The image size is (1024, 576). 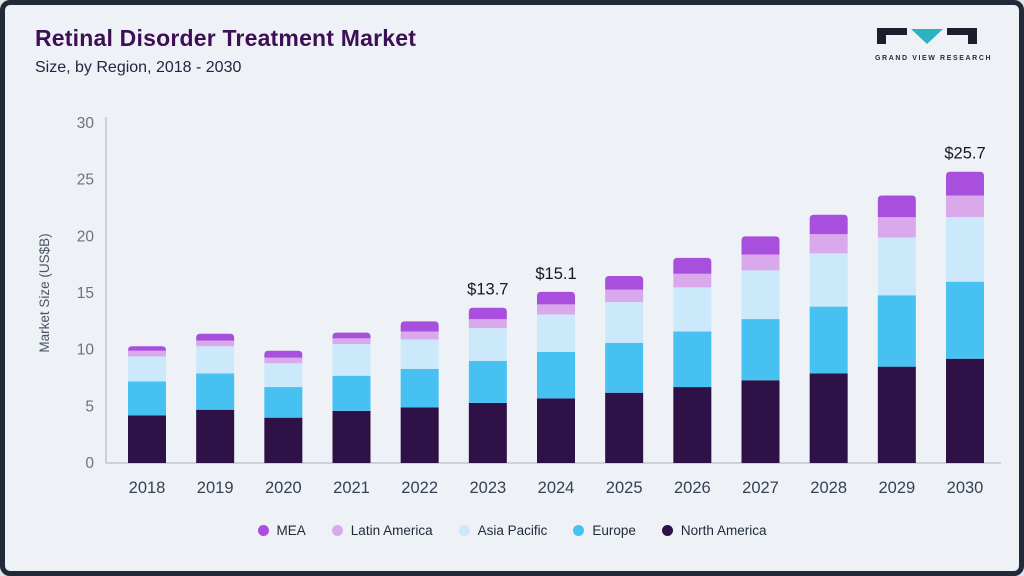 I want to click on x-tick-label: 2022, so click(x=419, y=488).